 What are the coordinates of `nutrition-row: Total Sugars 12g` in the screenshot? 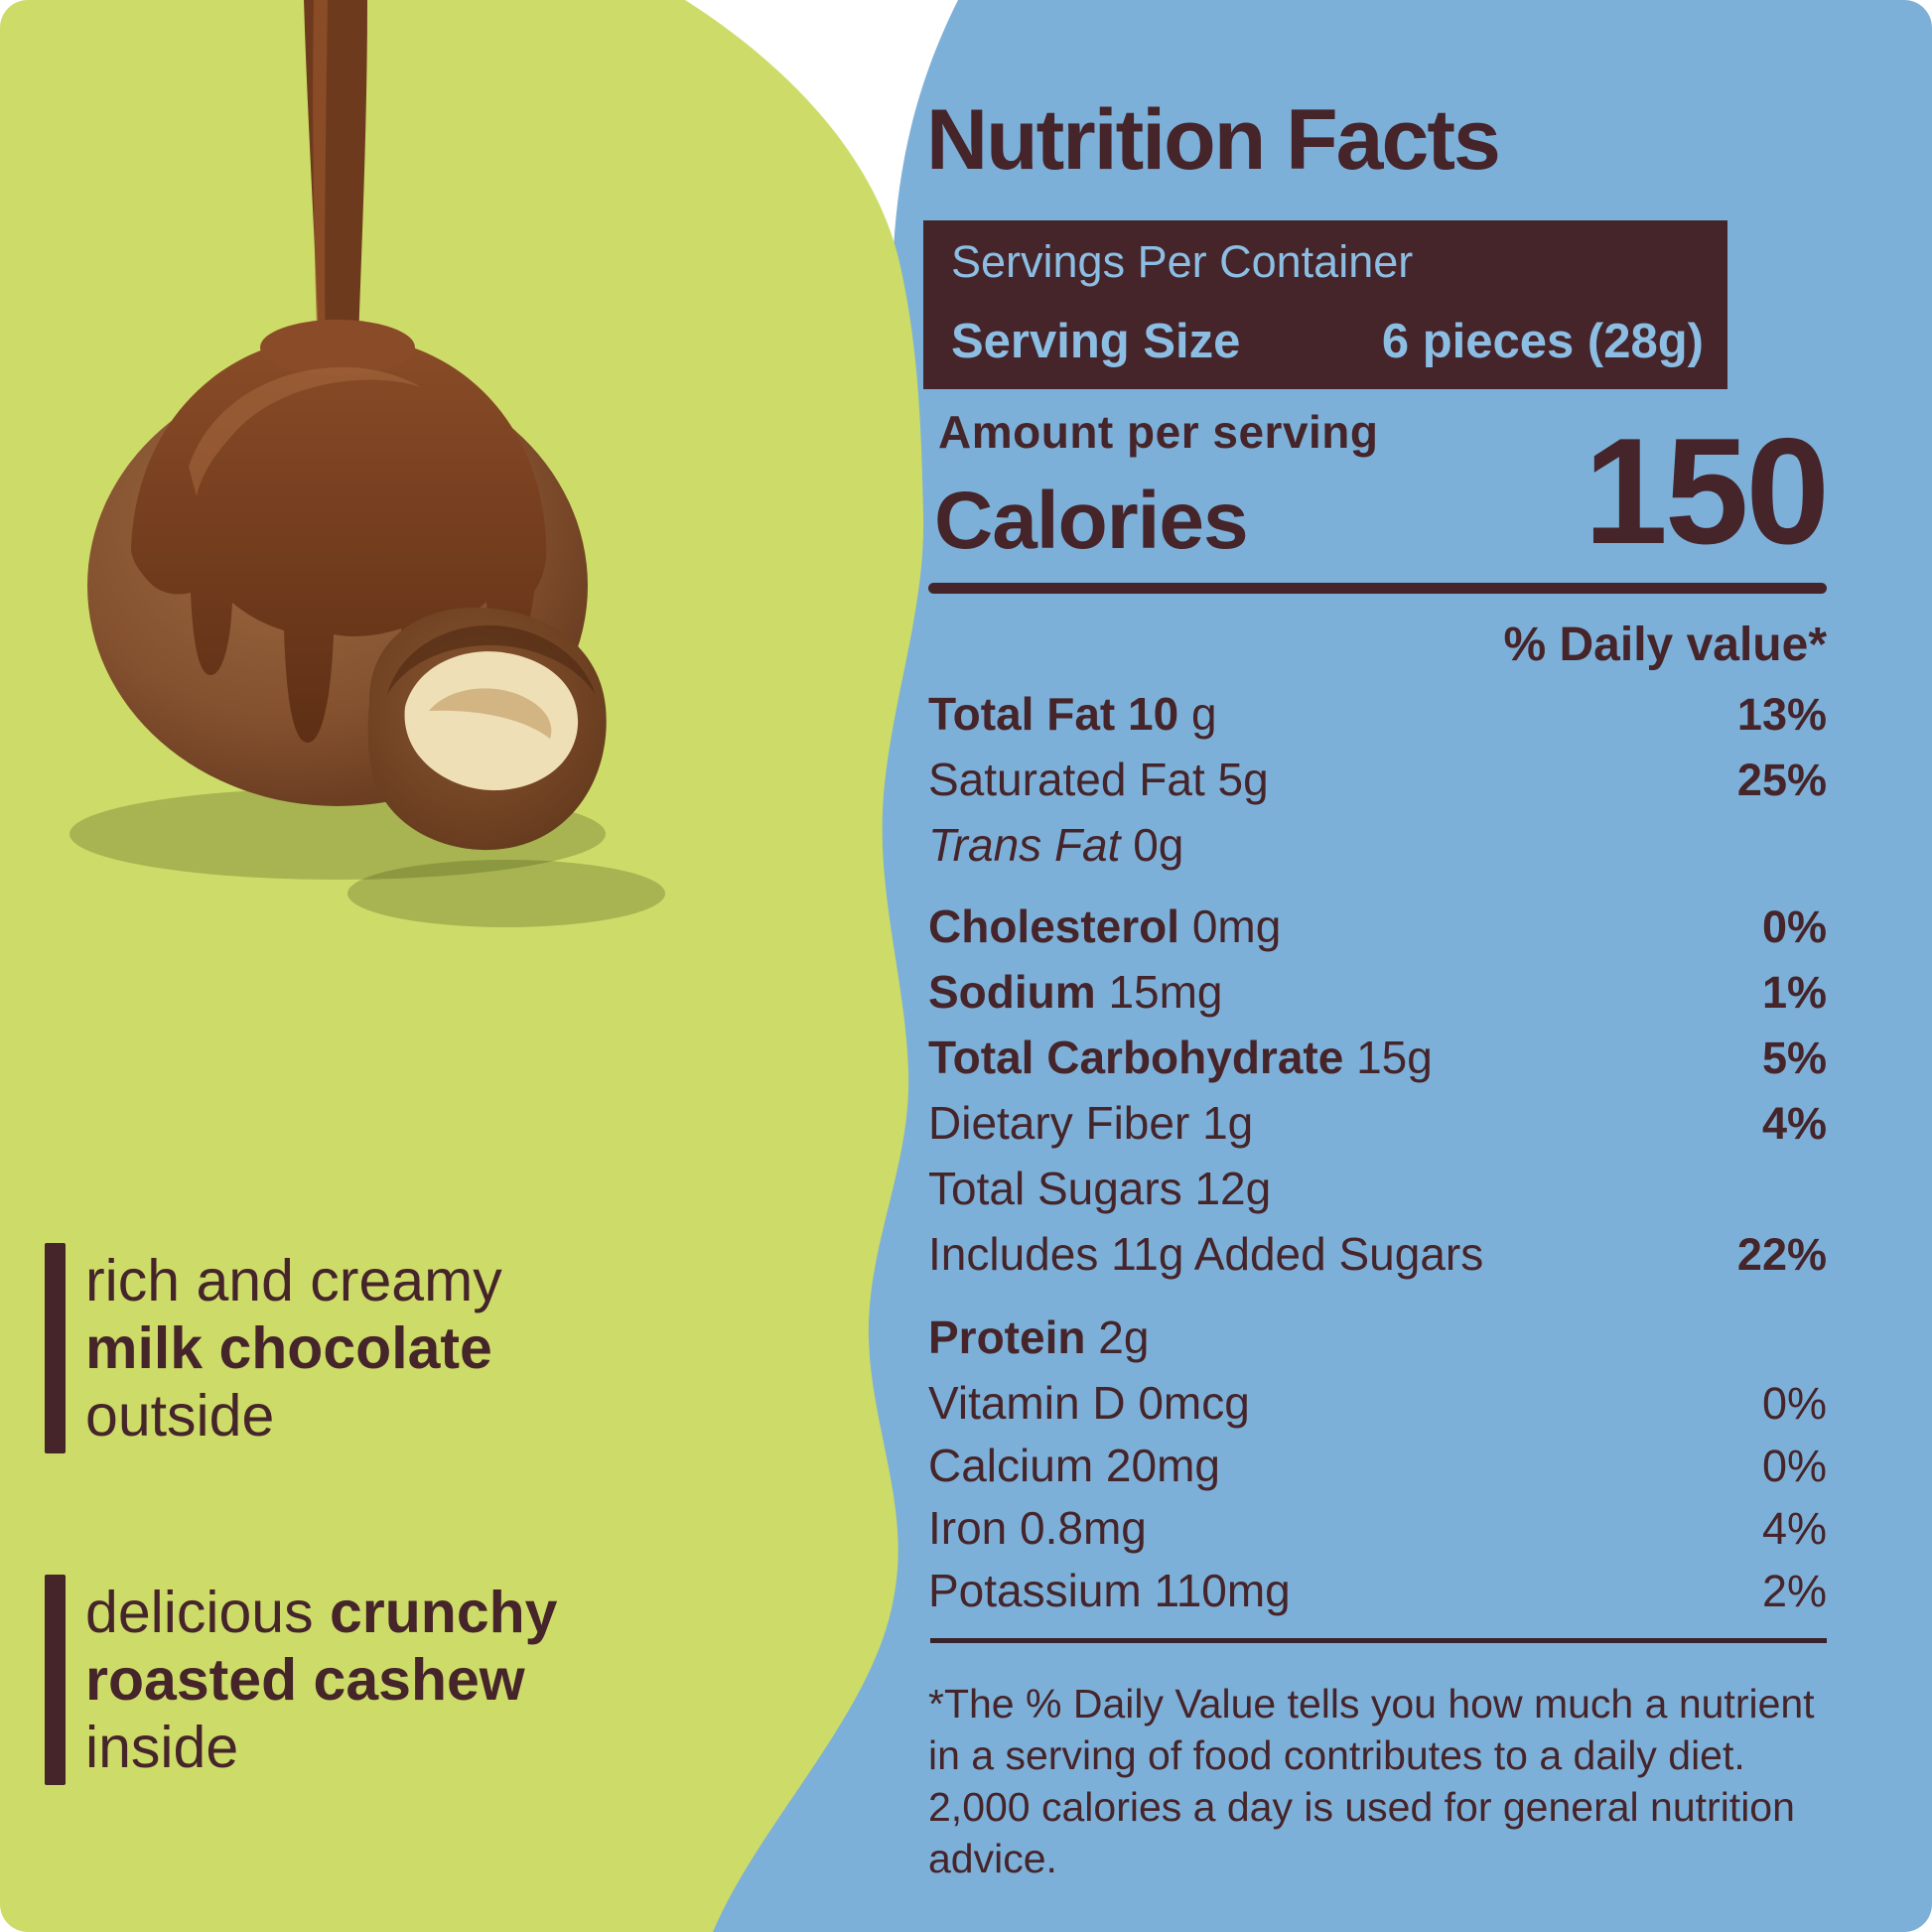 It's located at (1377, 1194).